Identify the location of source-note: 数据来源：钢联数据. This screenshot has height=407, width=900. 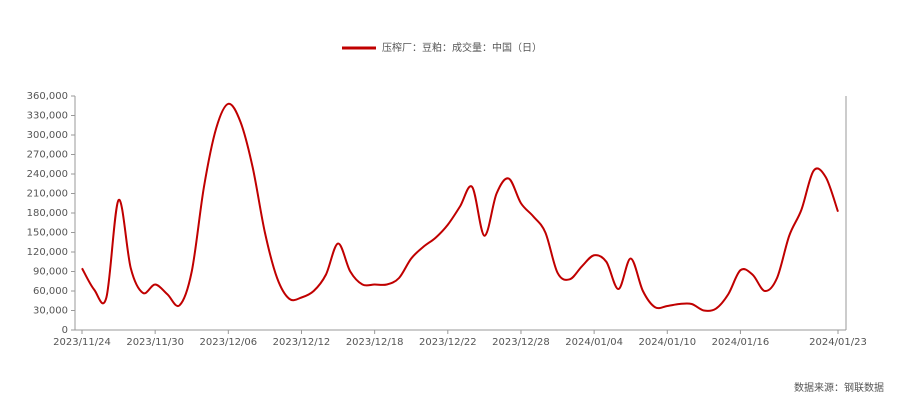
(839, 387).